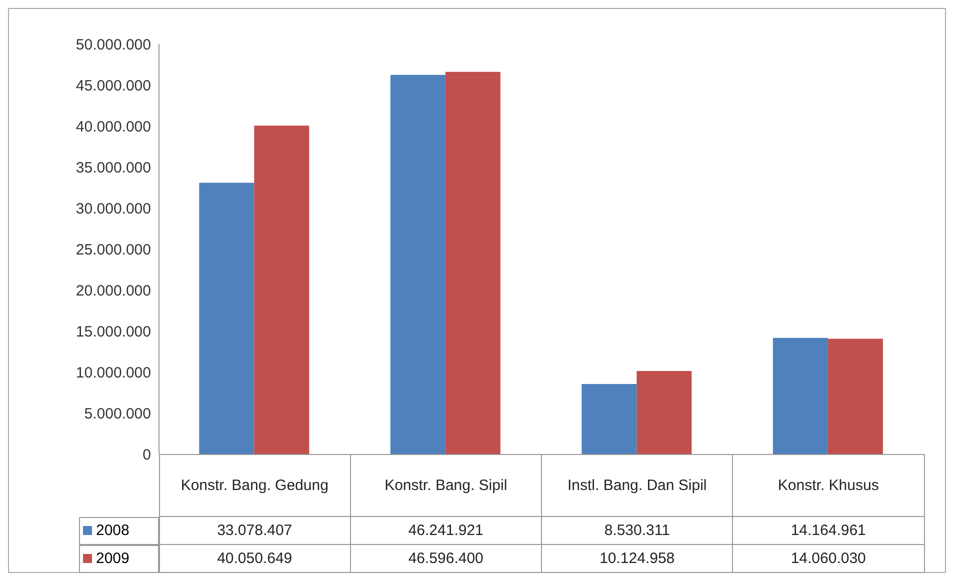  What do you see at coordinates (113, 167) in the screenshot?
I see `y-tick-label: 35.000.000` at bounding box center [113, 167].